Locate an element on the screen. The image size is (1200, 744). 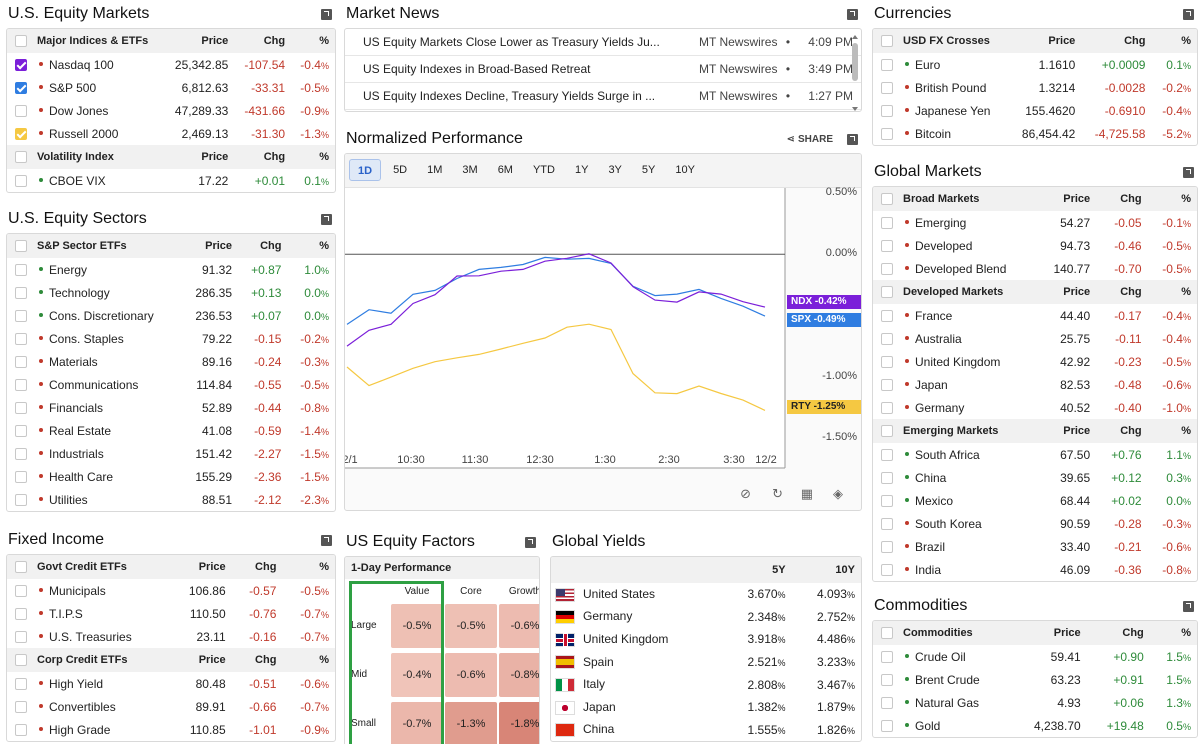
table-row: Japan 82.53 -0.48 -0.6% is located at coordinates (1035, 384).